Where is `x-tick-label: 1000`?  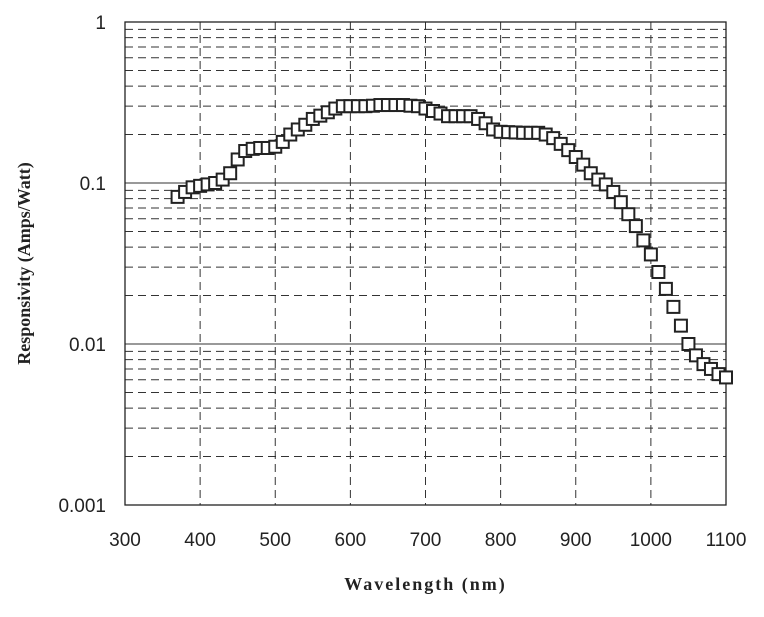
x-tick-label: 1000 is located at coordinates (651, 540).